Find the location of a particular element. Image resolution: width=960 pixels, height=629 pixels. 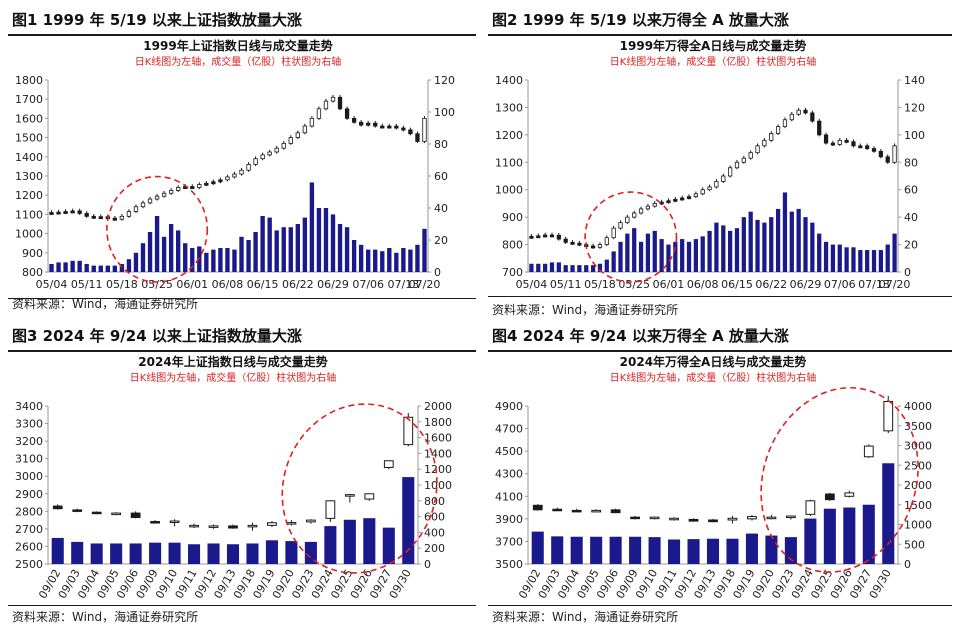

left-tick-label: 1500 is located at coordinates (29, 138).